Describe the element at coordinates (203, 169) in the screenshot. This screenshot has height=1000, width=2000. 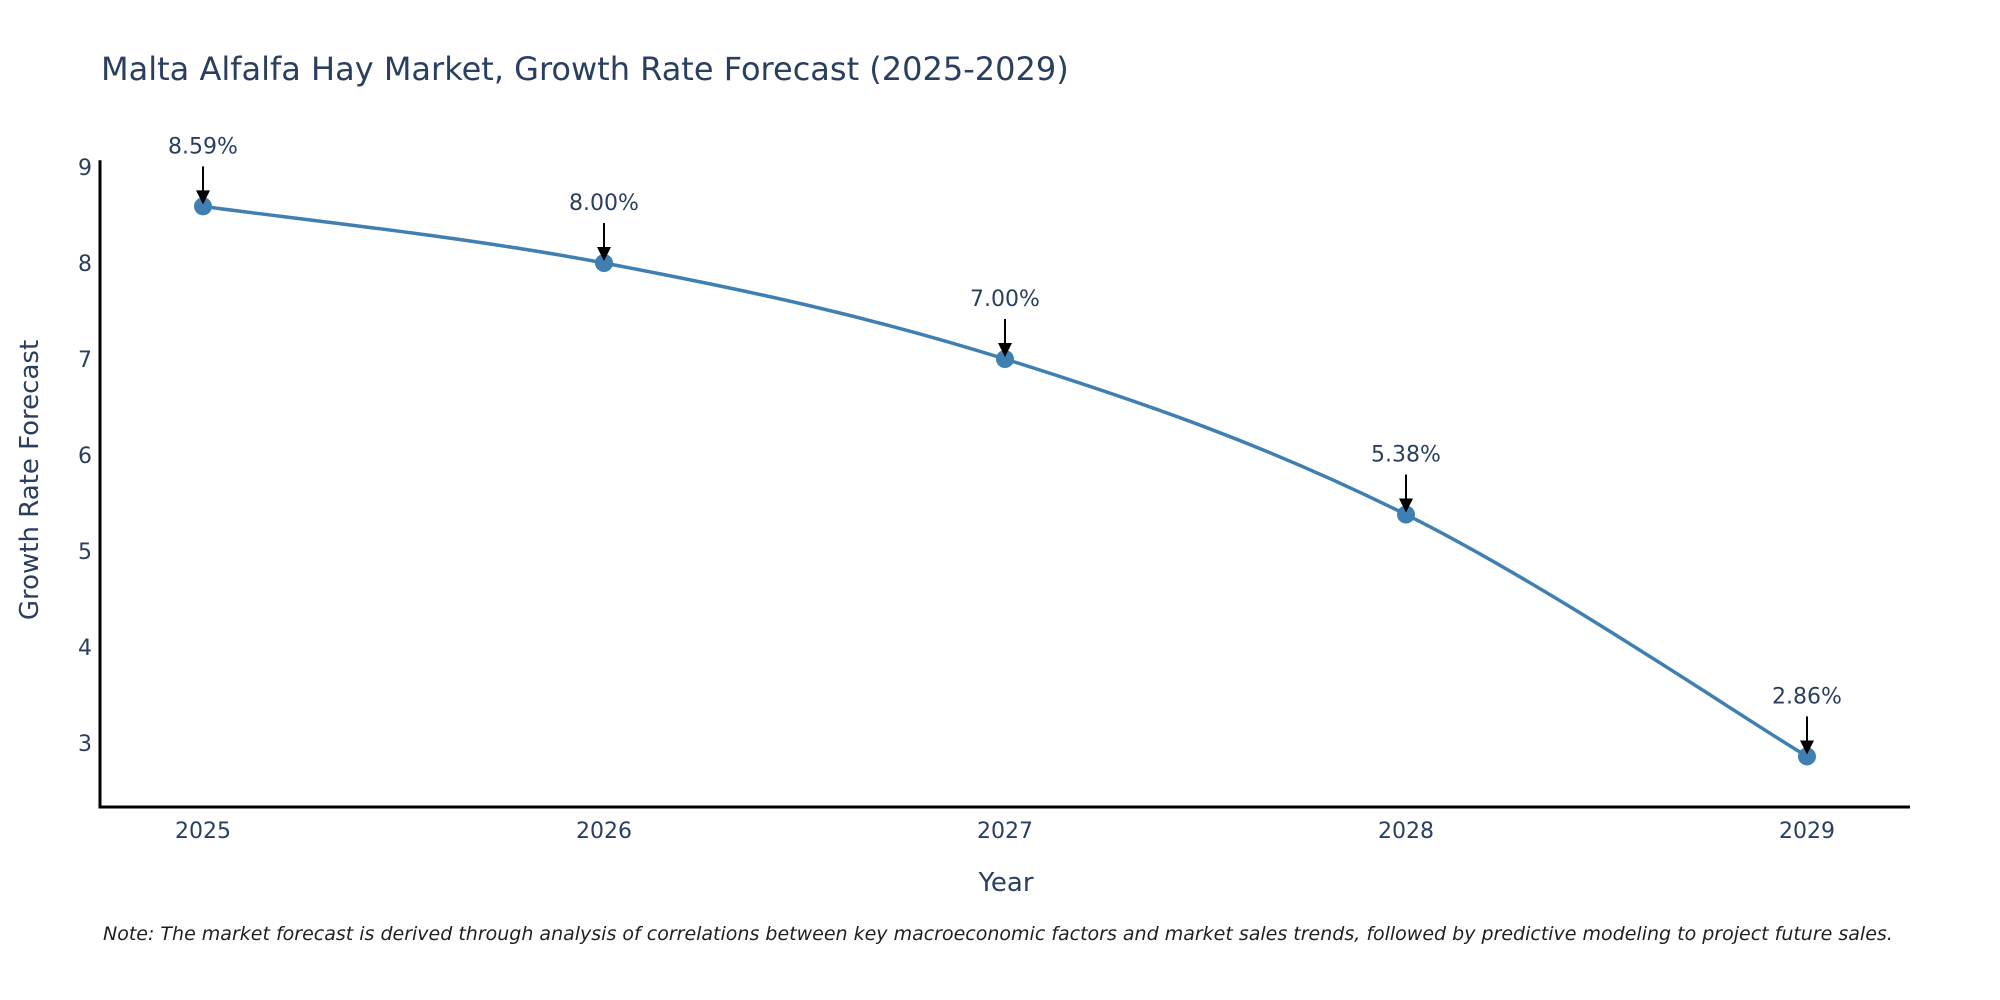
I see `annotation: 8.59%` at that location.